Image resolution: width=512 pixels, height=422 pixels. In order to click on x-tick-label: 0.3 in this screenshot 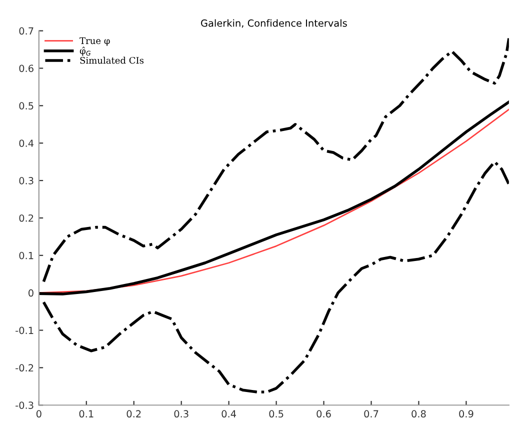, I will do `click(181, 414)`.